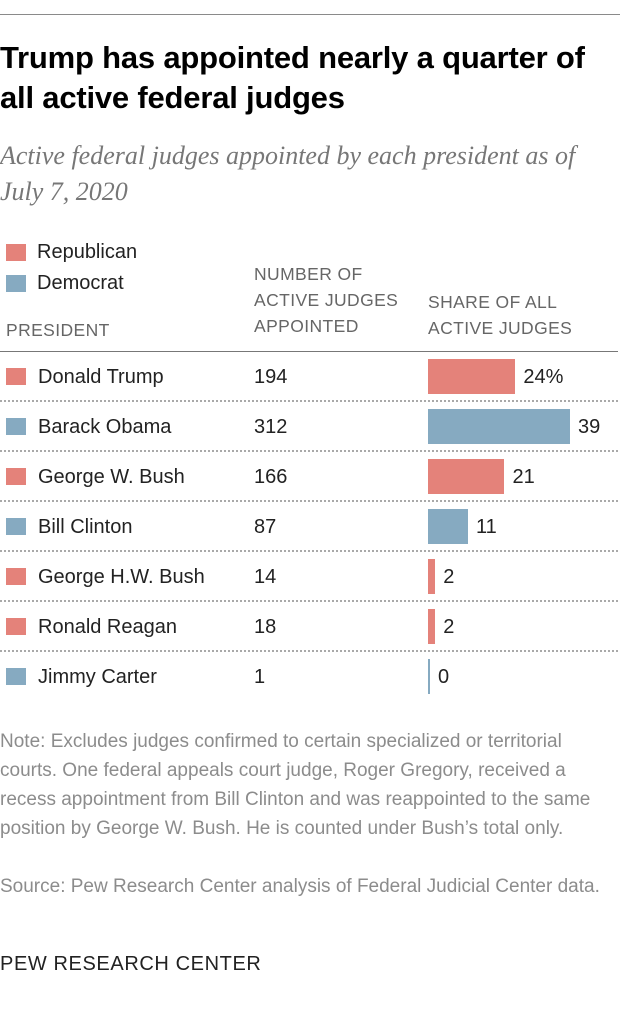 The image size is (620, 1016). I want to click on share-label: 0, so click(444, 677).